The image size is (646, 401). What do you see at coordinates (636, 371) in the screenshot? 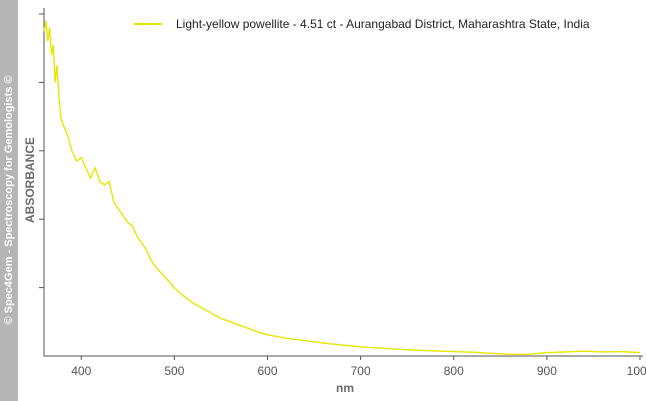
I see `x-tick-label: 1000` at bounding box center [636, 371].